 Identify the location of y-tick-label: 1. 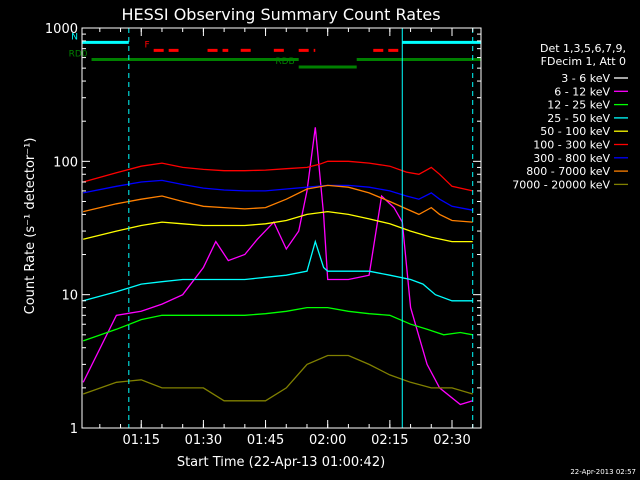
(74, 429).